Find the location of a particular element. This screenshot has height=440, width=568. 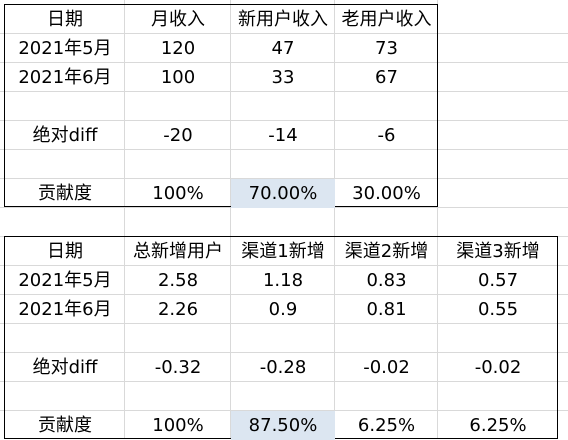

table-cell: 0.81 is located at coordinates (386, 309).